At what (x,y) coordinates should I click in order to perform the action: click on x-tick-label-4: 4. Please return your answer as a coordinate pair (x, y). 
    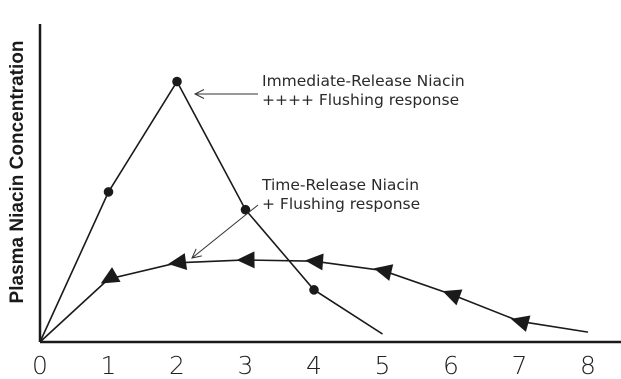
    Looking at the image, I should click on (314, 365).